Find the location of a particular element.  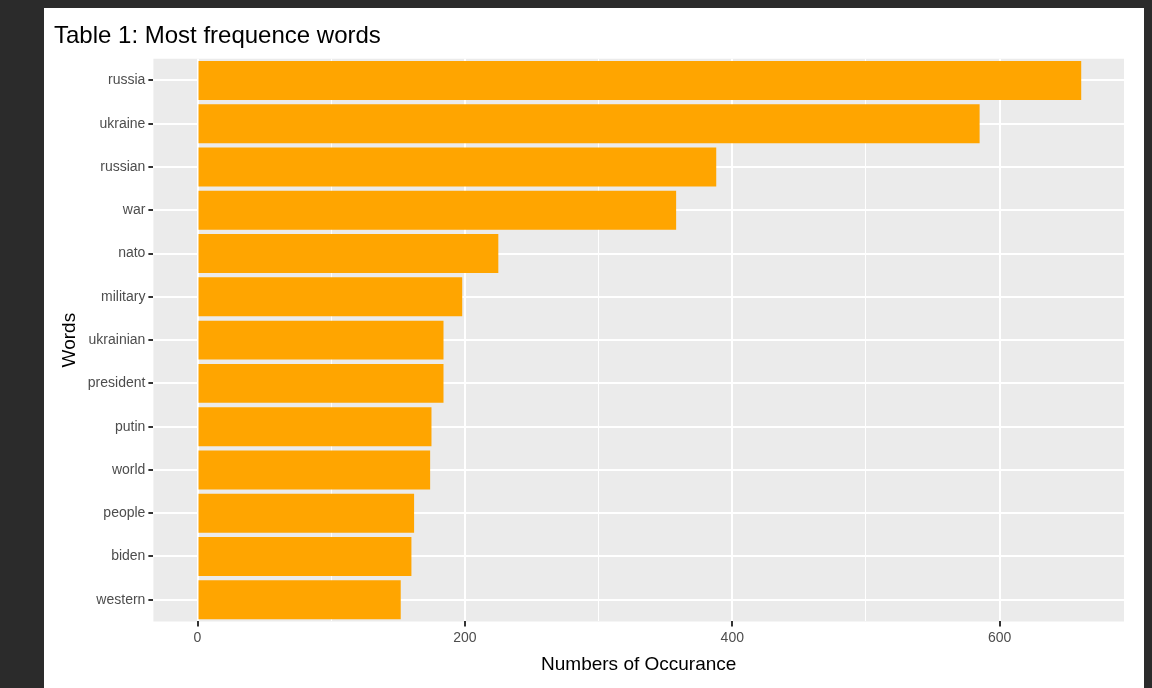

x-tick-label: 200 is located at coordinates (465, 636).